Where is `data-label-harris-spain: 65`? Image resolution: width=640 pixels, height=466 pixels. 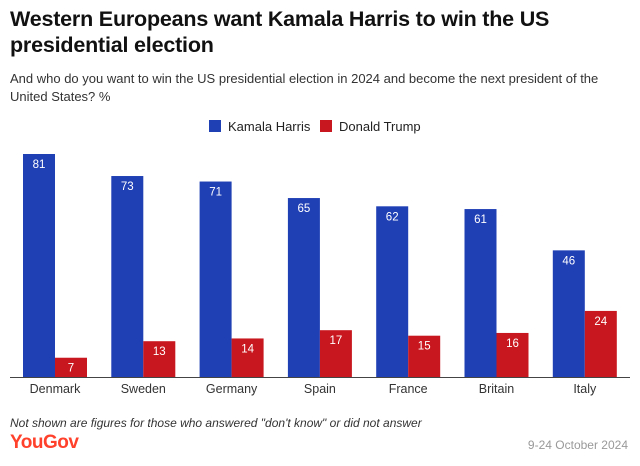
data-label-harris-spain: 65 is located at coordinates (304, 209).